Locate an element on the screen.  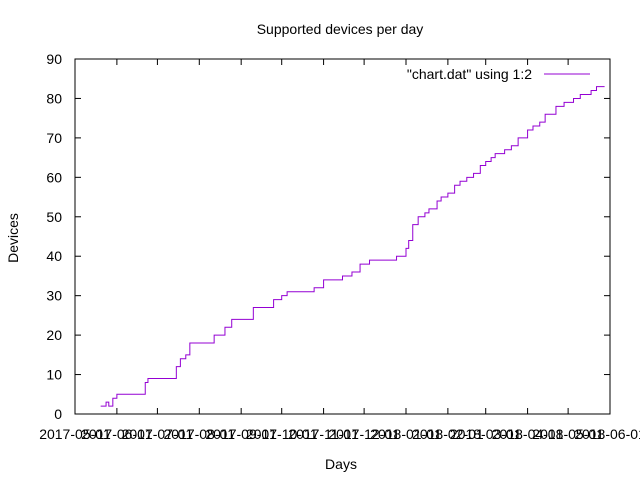
y-tick-label: 60 is located at coordinates (54, 177).